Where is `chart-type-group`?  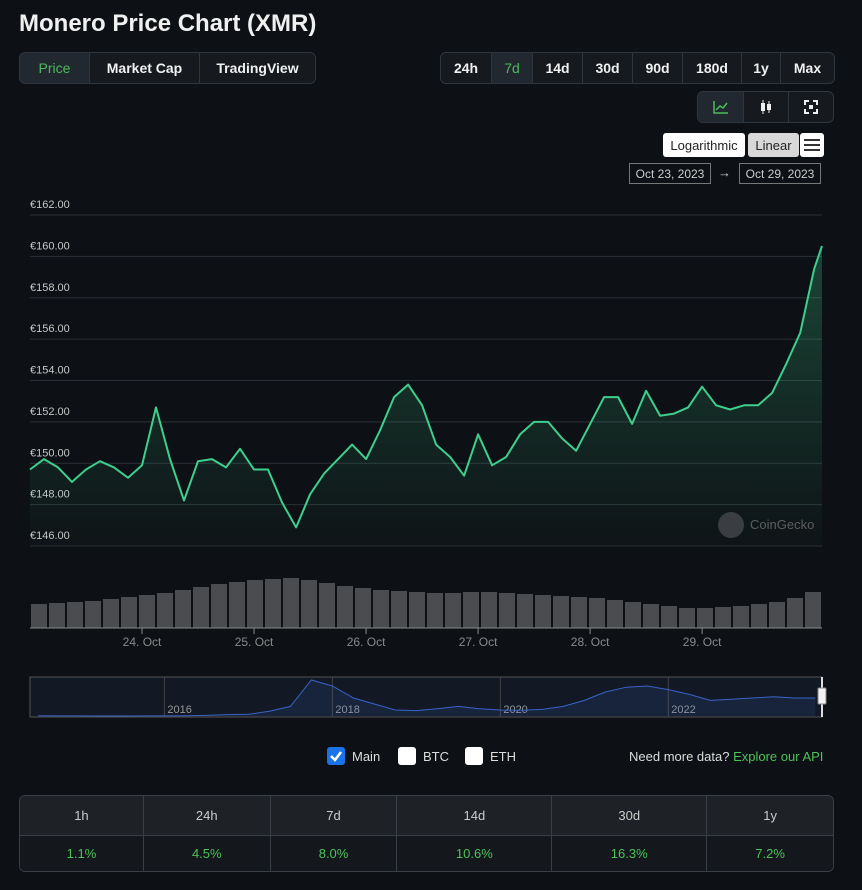
chart-type-group is located at coordinates (765, 107).